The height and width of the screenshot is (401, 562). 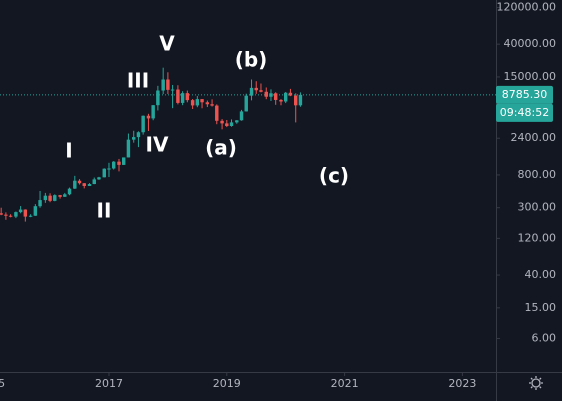 I want to click on settings-icon, so click(x=536, y=383).